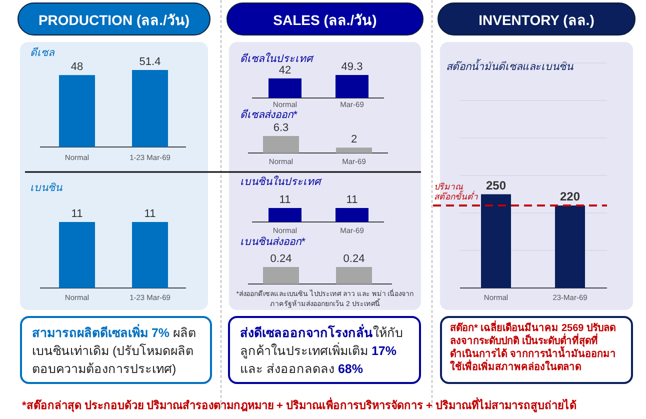 The image size is (646, 419). Describe the element at coordinates (273, 242) in the screenshot. I see `chart-subtitle: เบนซินส่งออก*` at that location.